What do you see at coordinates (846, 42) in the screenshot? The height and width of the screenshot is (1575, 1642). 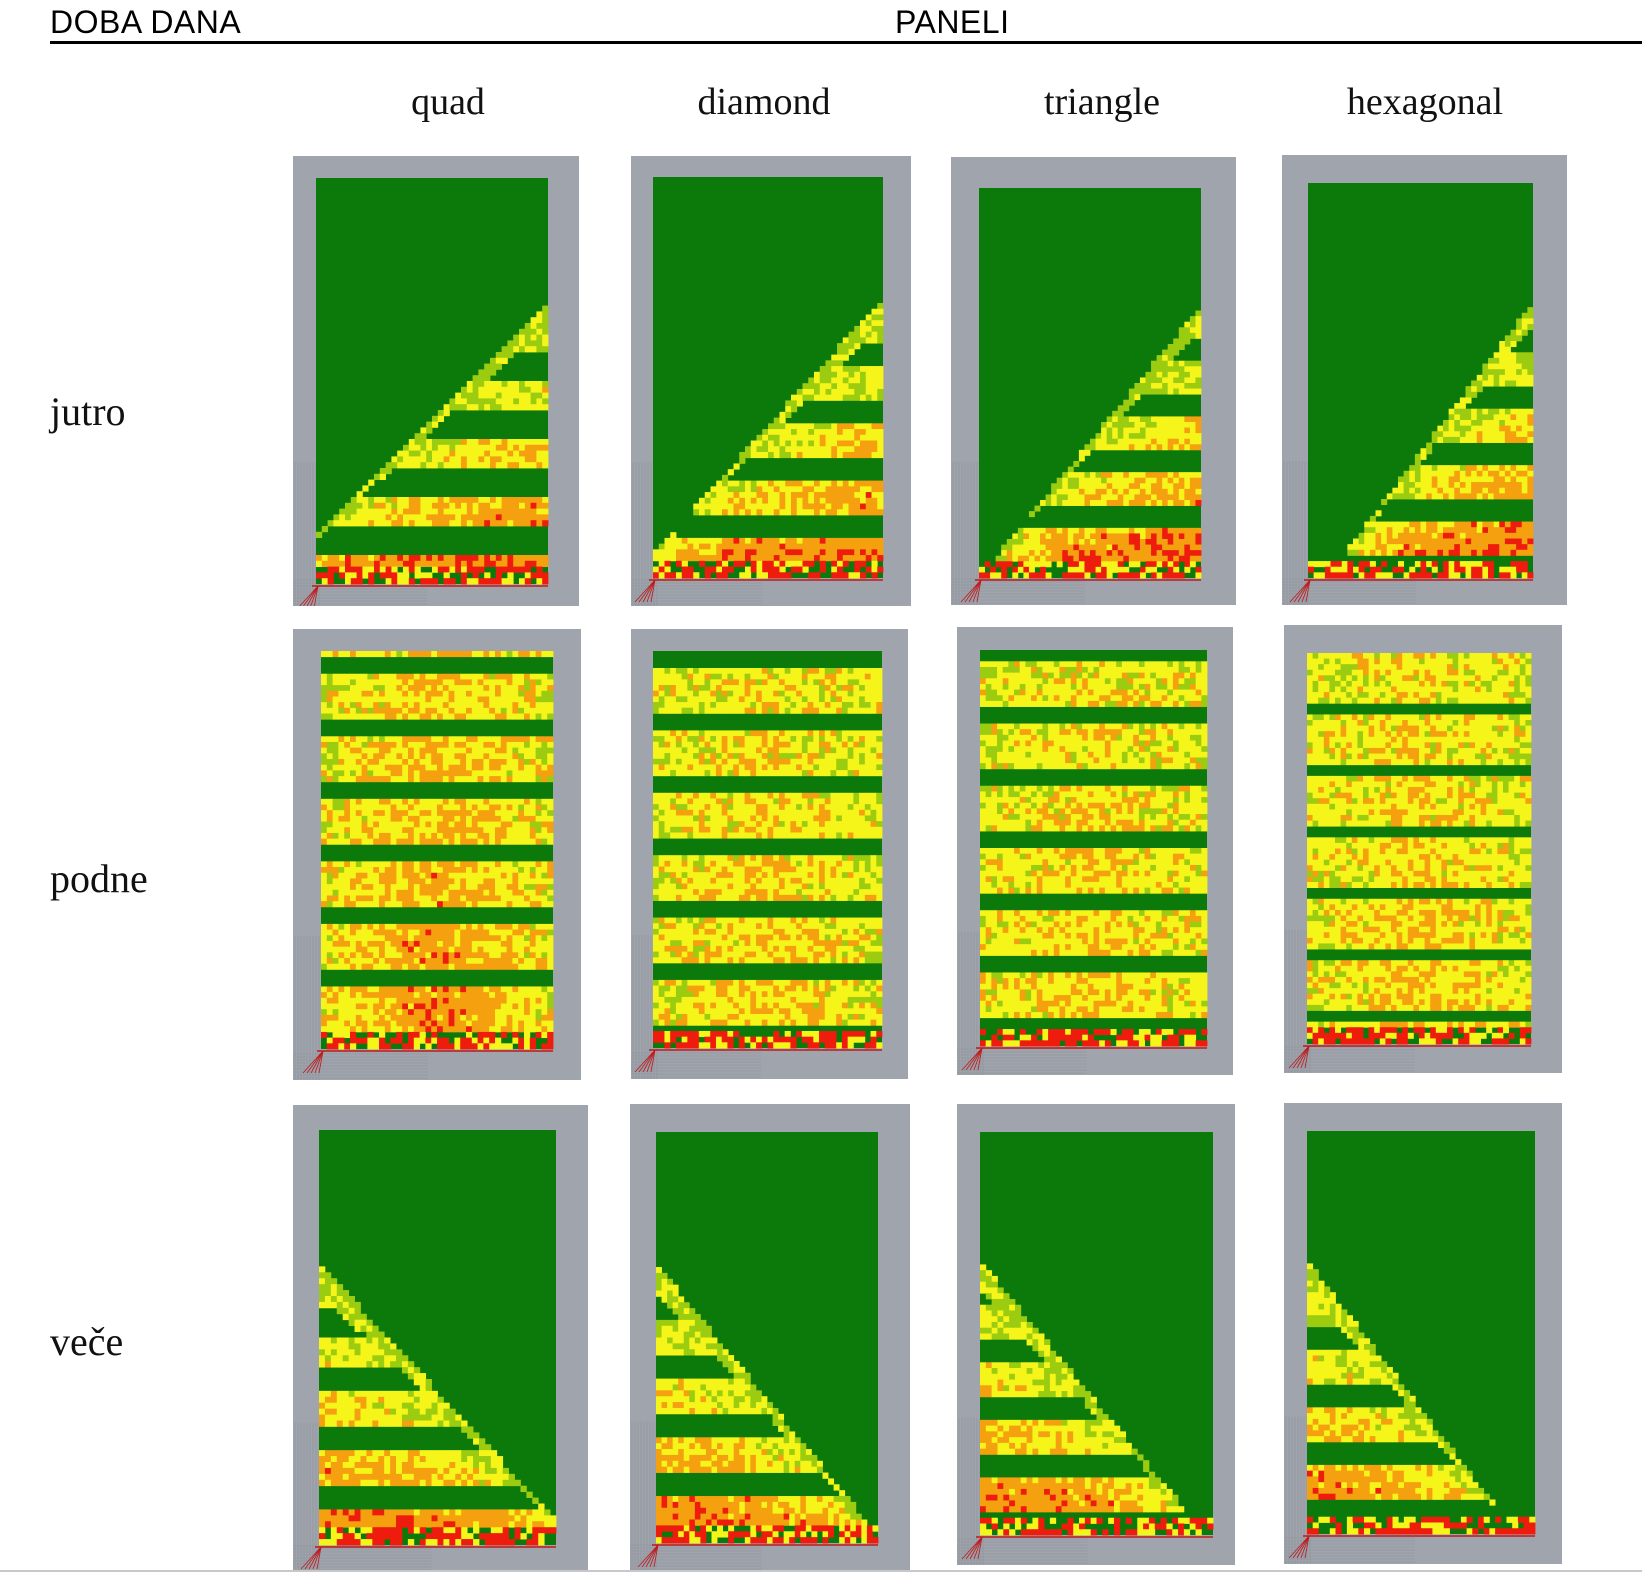 I see `header-rule` at bounding box center [846, 42].